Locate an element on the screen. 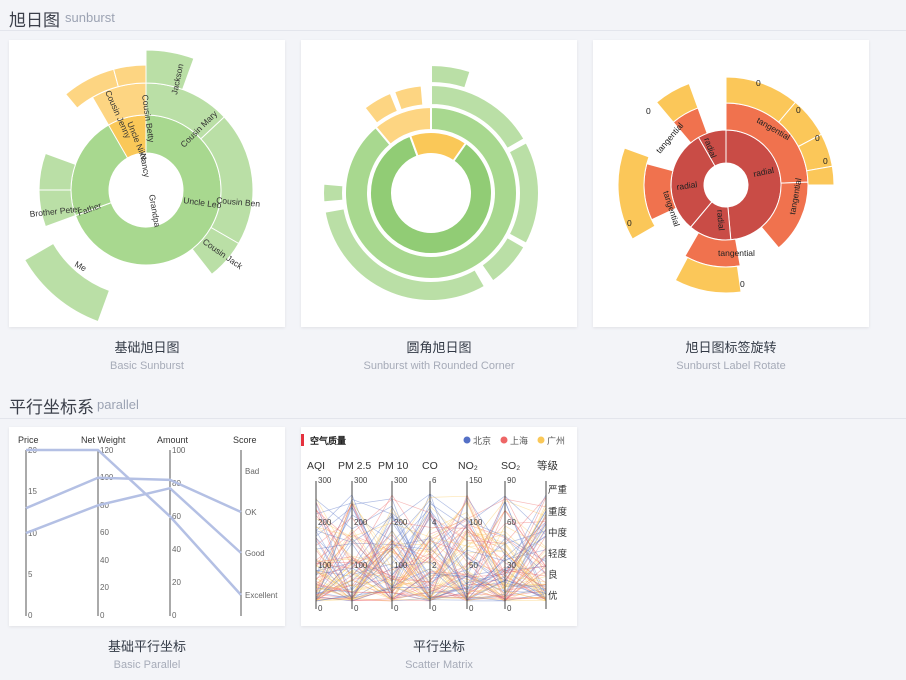 The width and height of the screenshot is (906, 680). sector-mid is located at coordinates (431, 193).